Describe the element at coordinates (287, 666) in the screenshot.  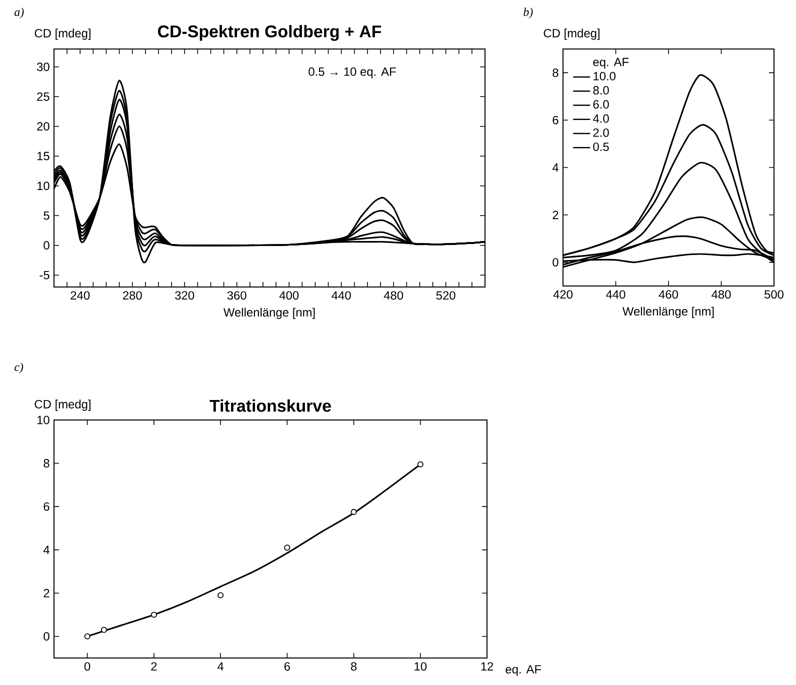
I see `x-tick-label: 6` at that location.